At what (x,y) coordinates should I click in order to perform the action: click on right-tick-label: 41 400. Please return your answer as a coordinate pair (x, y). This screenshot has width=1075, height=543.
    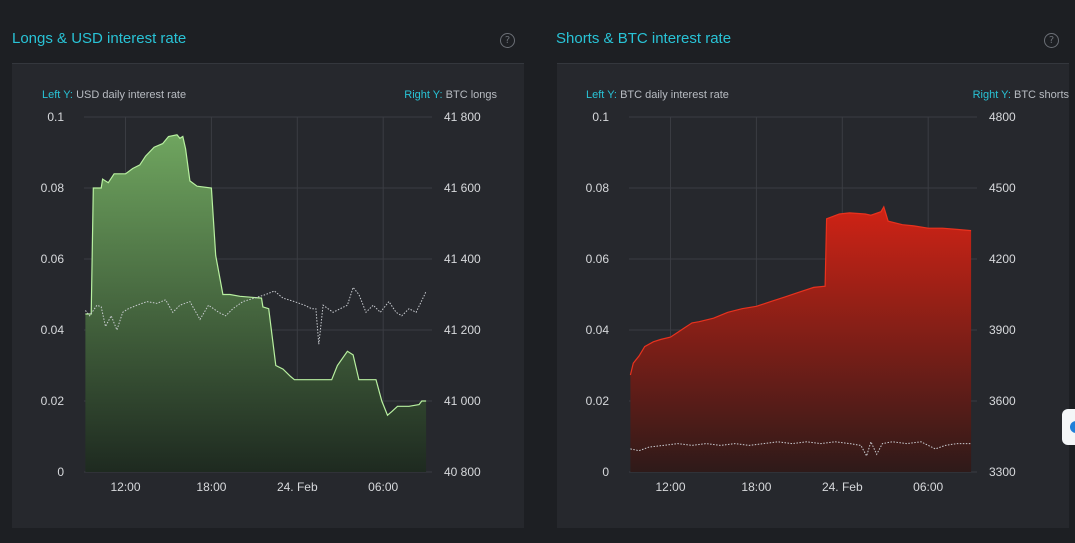
    Looking at the image, I should click on (462, 259).